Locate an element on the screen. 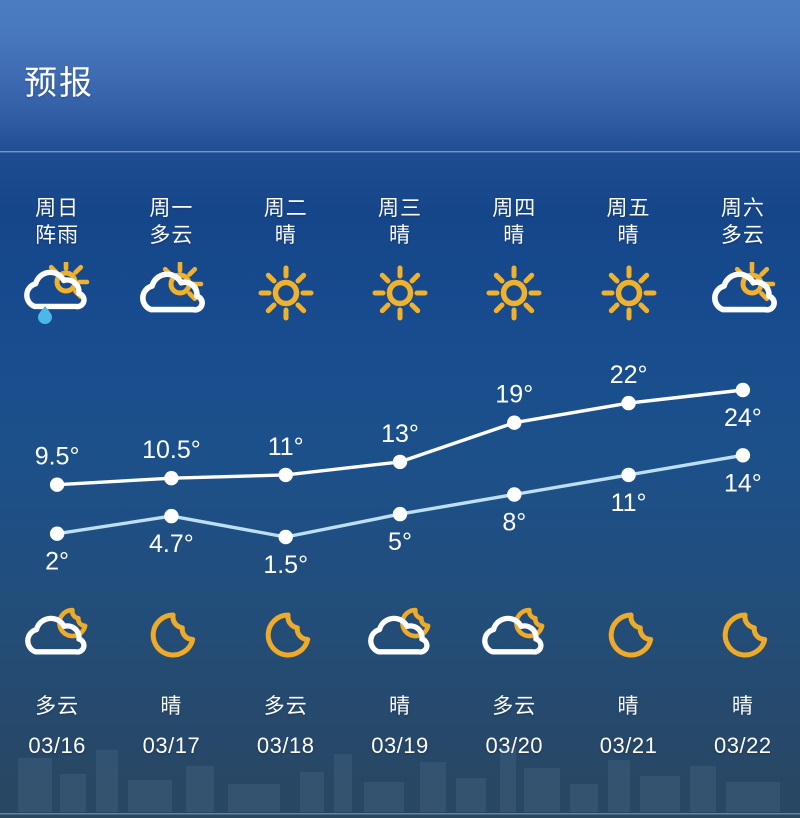  day-weekday-label: 周四 is located at coordinates (514, 208).